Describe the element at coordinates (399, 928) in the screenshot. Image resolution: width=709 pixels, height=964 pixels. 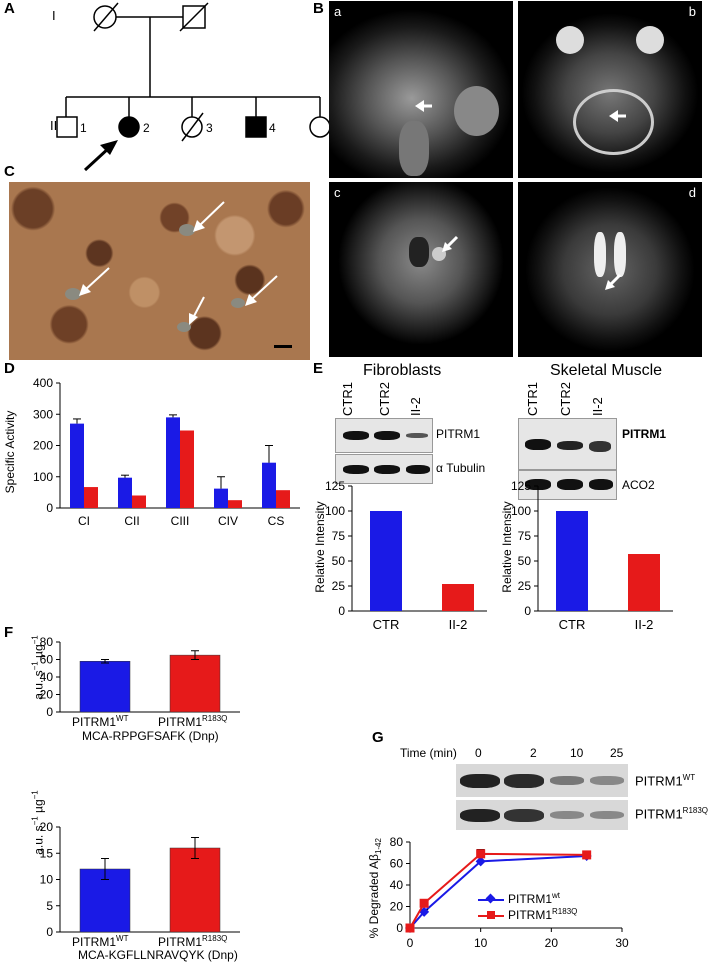
I see `g-y-tick-label: 0` at that location.